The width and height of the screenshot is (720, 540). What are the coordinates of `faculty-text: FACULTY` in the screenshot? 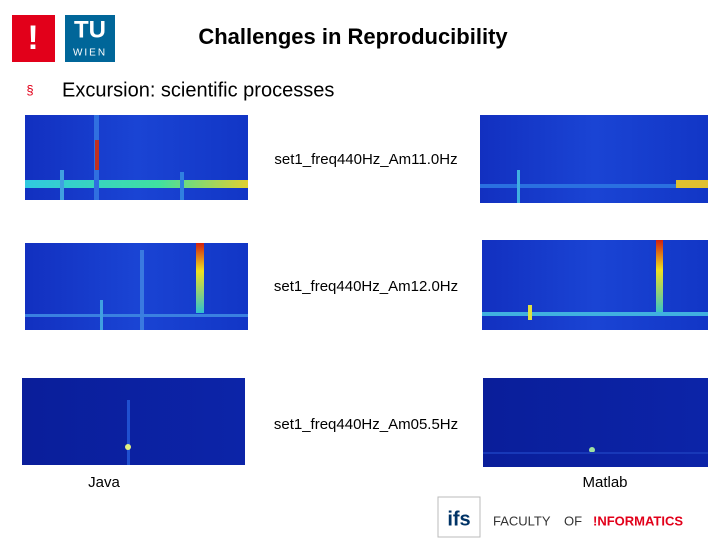 It's located at (522, 520).